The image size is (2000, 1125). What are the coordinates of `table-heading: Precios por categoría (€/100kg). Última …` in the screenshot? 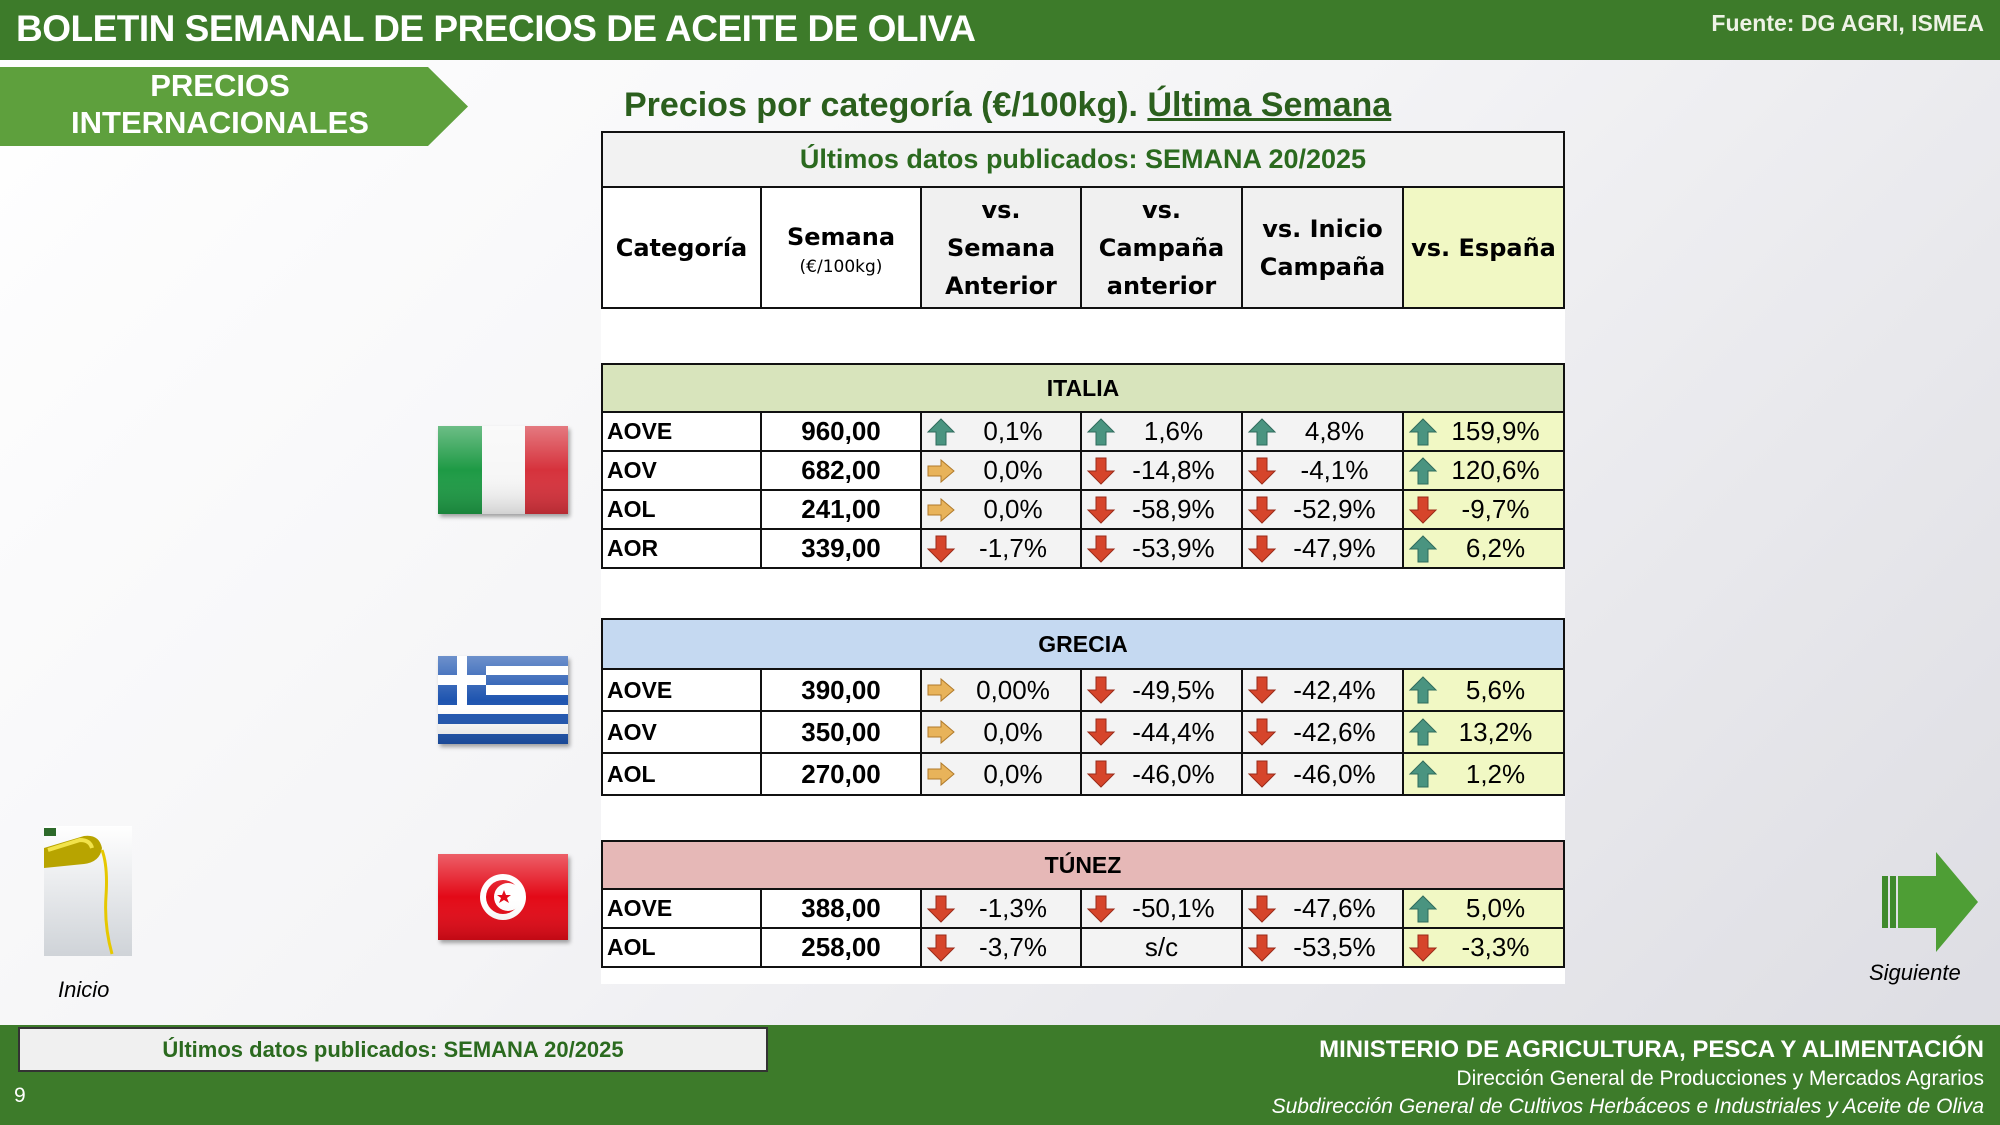 It's located at (1007, 105).